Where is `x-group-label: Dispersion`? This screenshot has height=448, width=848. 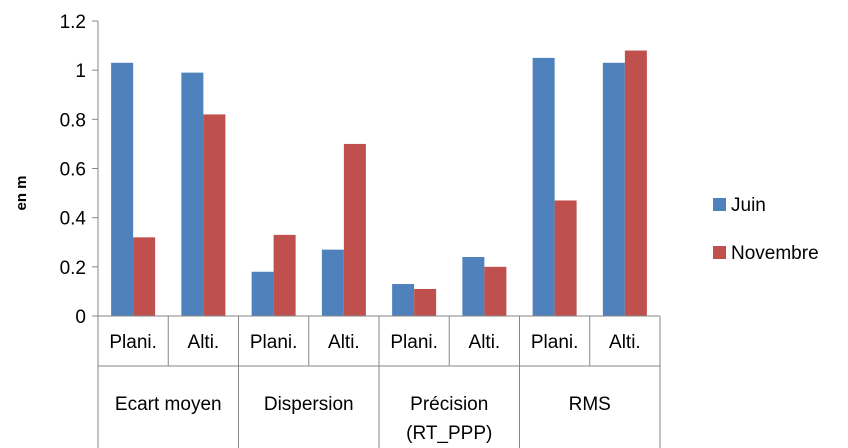 x-group-label: Dispersion is located at coordinates (309, 404).